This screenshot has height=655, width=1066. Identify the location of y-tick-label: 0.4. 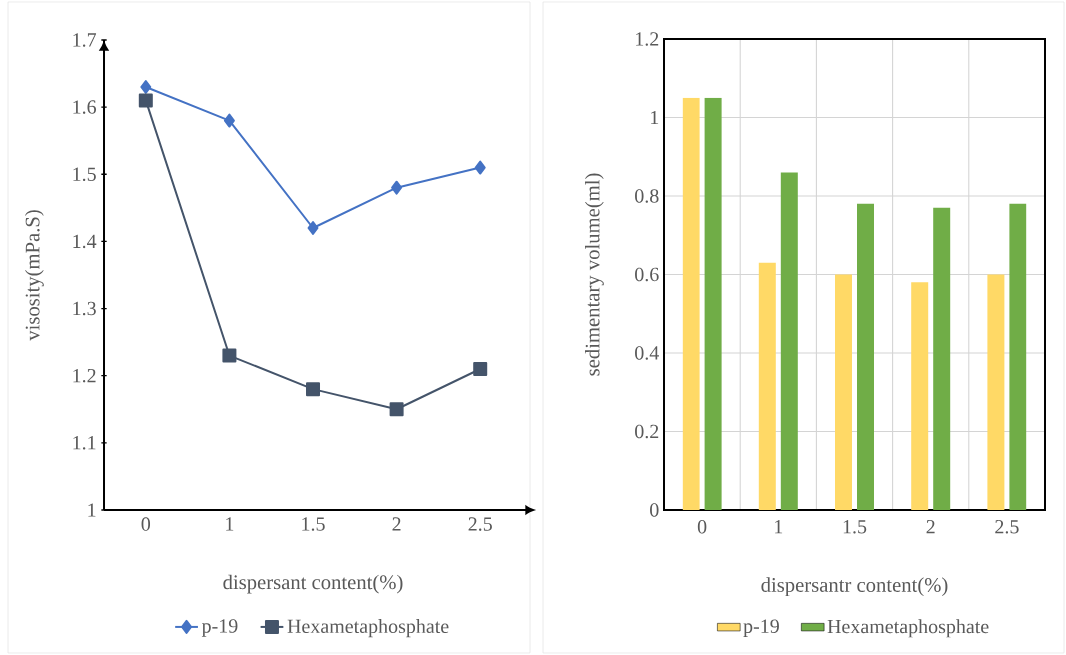
(647, 353).